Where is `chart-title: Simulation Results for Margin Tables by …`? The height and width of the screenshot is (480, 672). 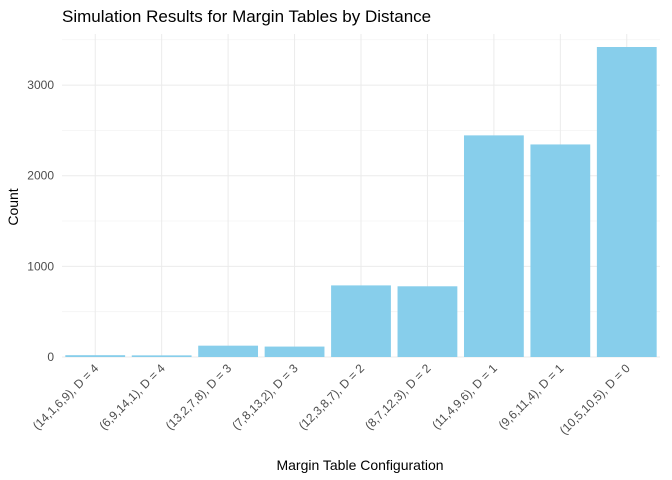 chart-title: Simulation Results for Margin Tables by … is located at coordinates (246, 16).